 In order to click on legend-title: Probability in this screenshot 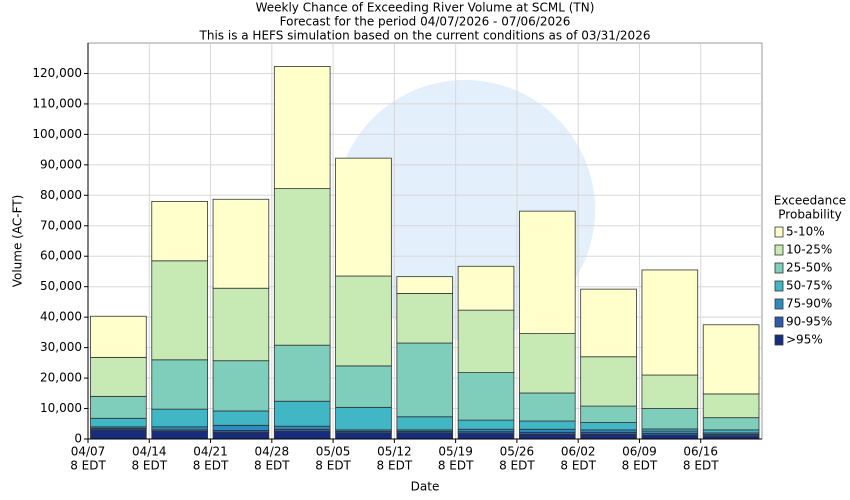, I will do `click(809, 215)`.